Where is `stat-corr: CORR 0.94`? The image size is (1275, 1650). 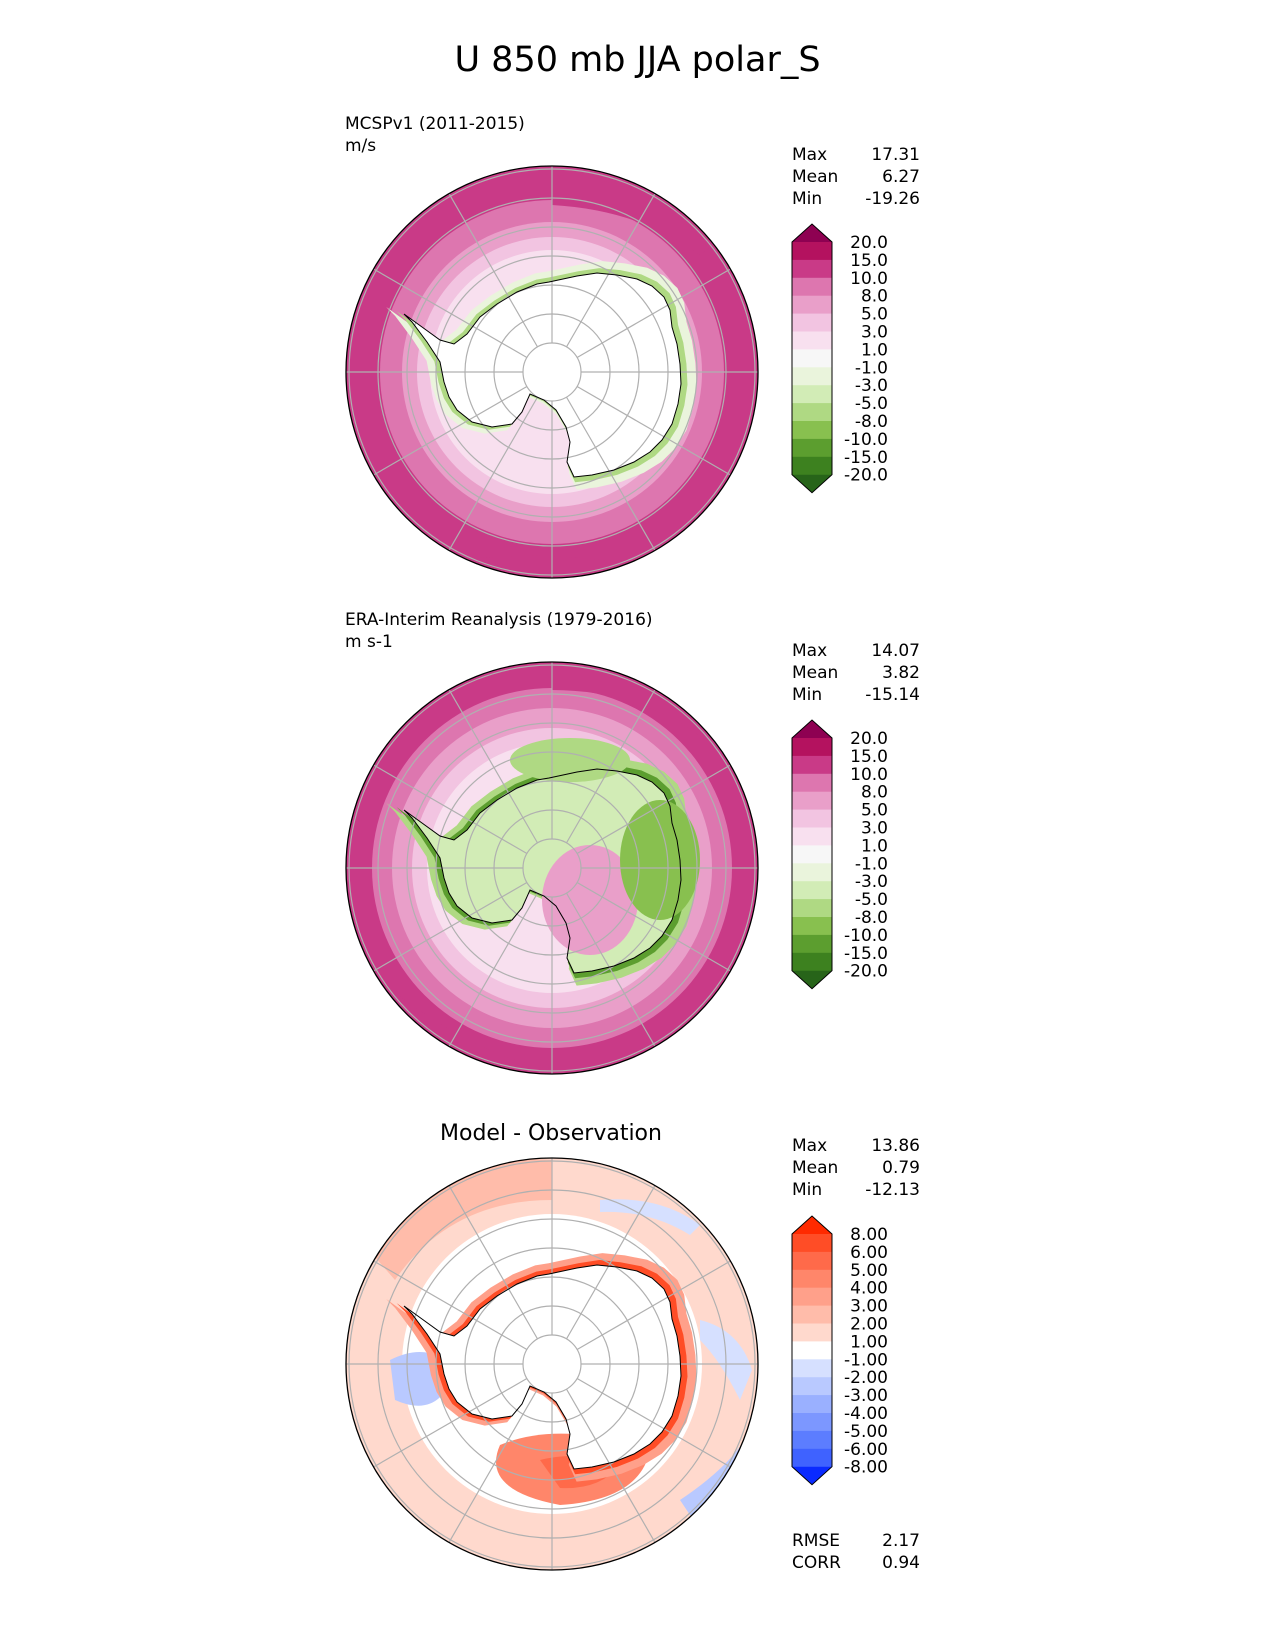
stat-corr: CORR 0.94 is located at coordinates (856, 1563).